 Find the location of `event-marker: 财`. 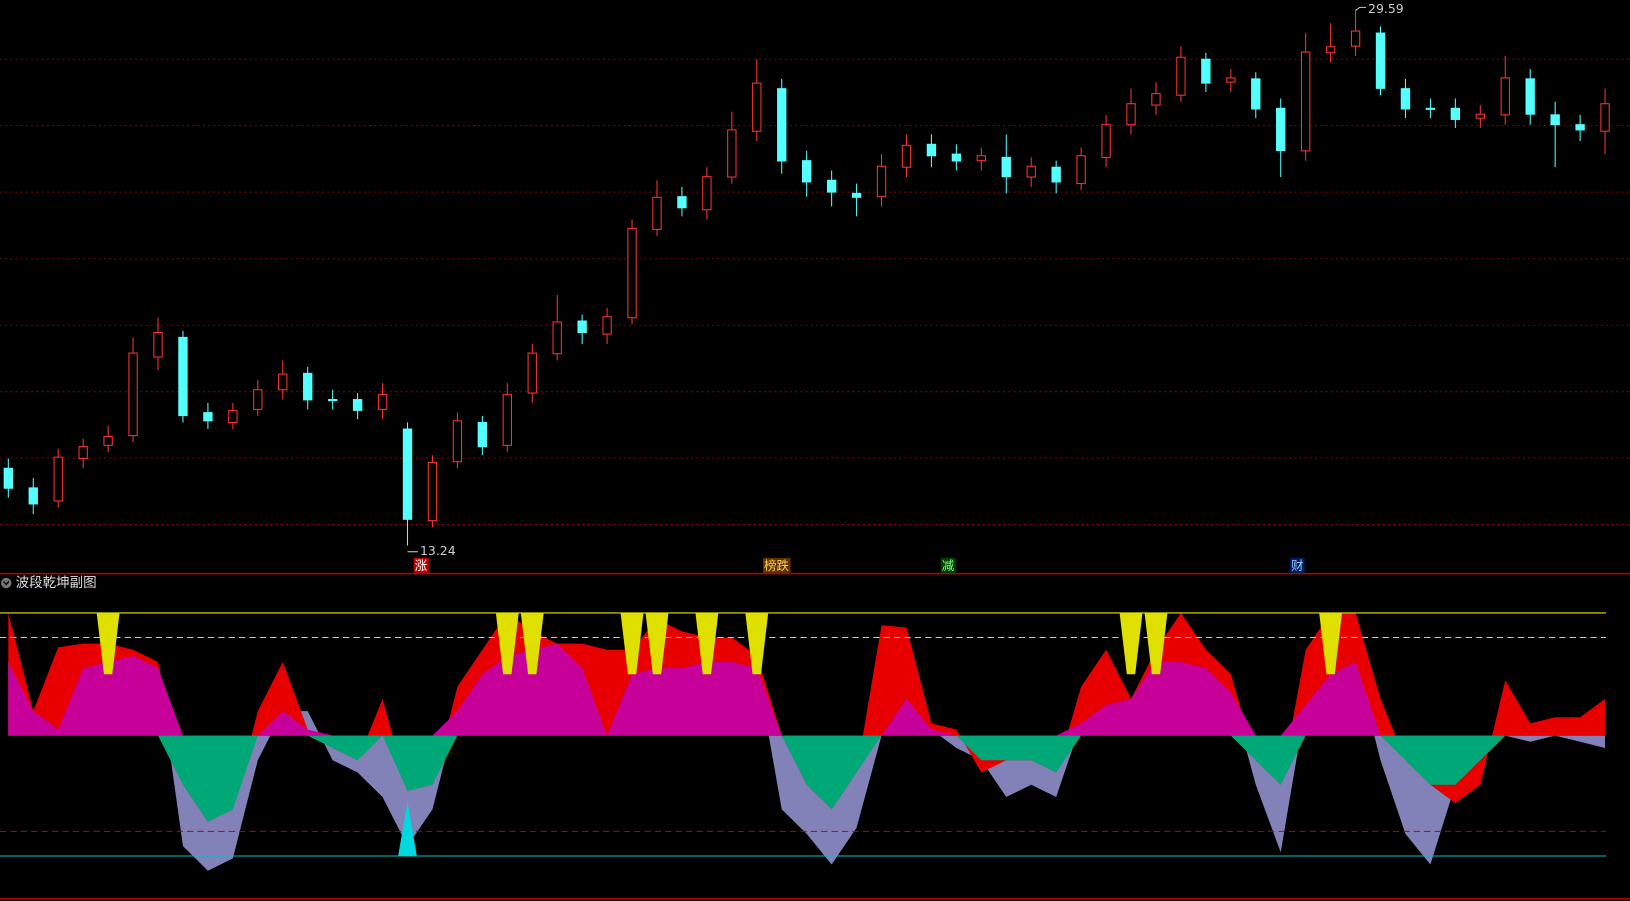

event-marker: 财 is located at coordinates (1297, 565).